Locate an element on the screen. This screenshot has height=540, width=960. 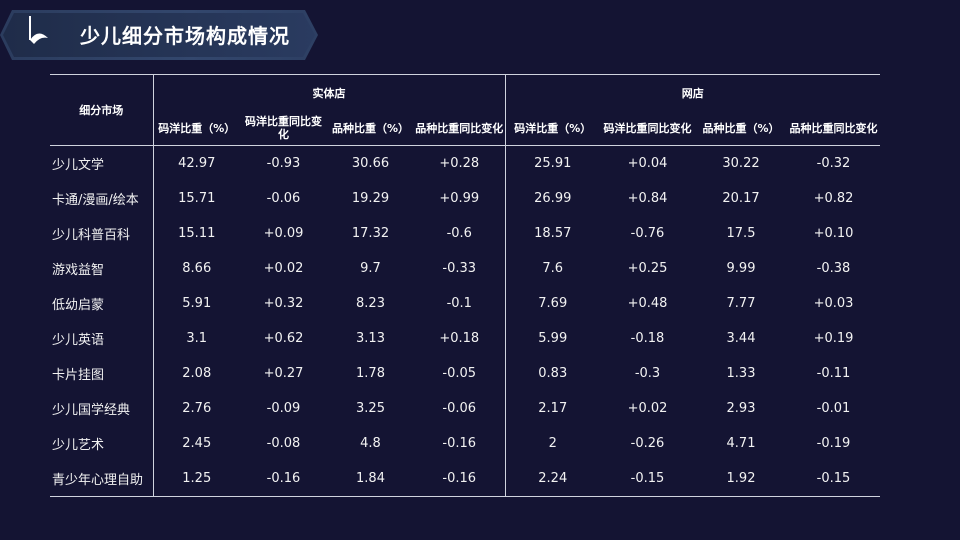
market-name-cell: 少儿科普百科 is located at coordinates (102, 233).